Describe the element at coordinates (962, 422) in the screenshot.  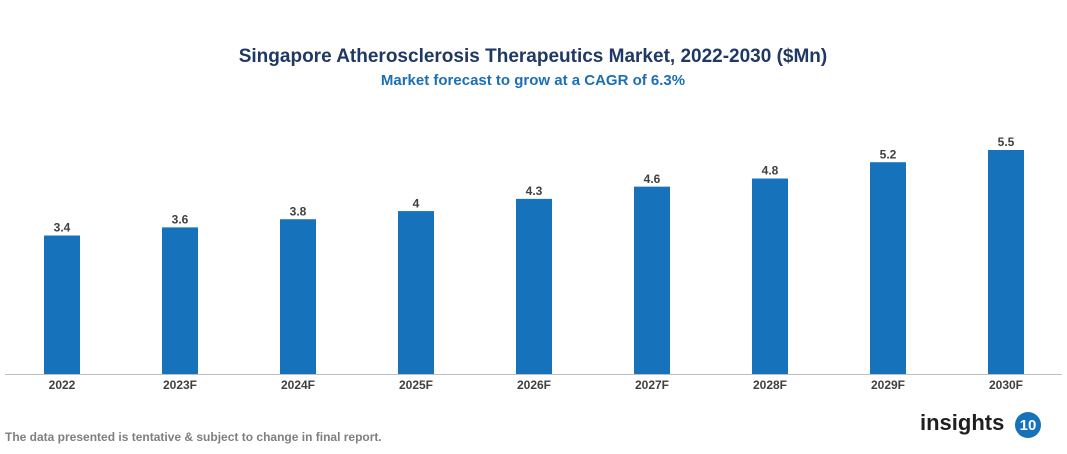
I see `logo-text: insights` at that location.